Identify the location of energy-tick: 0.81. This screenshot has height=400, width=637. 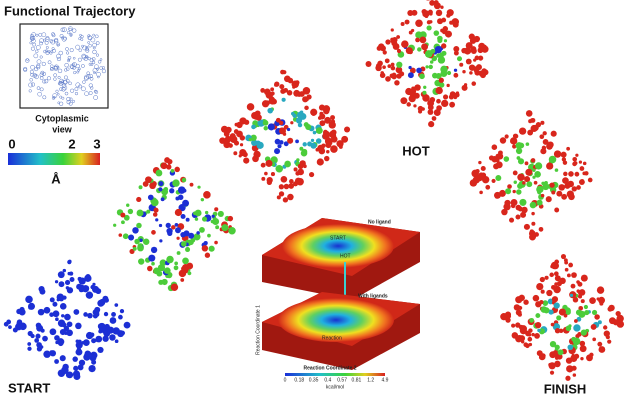
(357, 380).